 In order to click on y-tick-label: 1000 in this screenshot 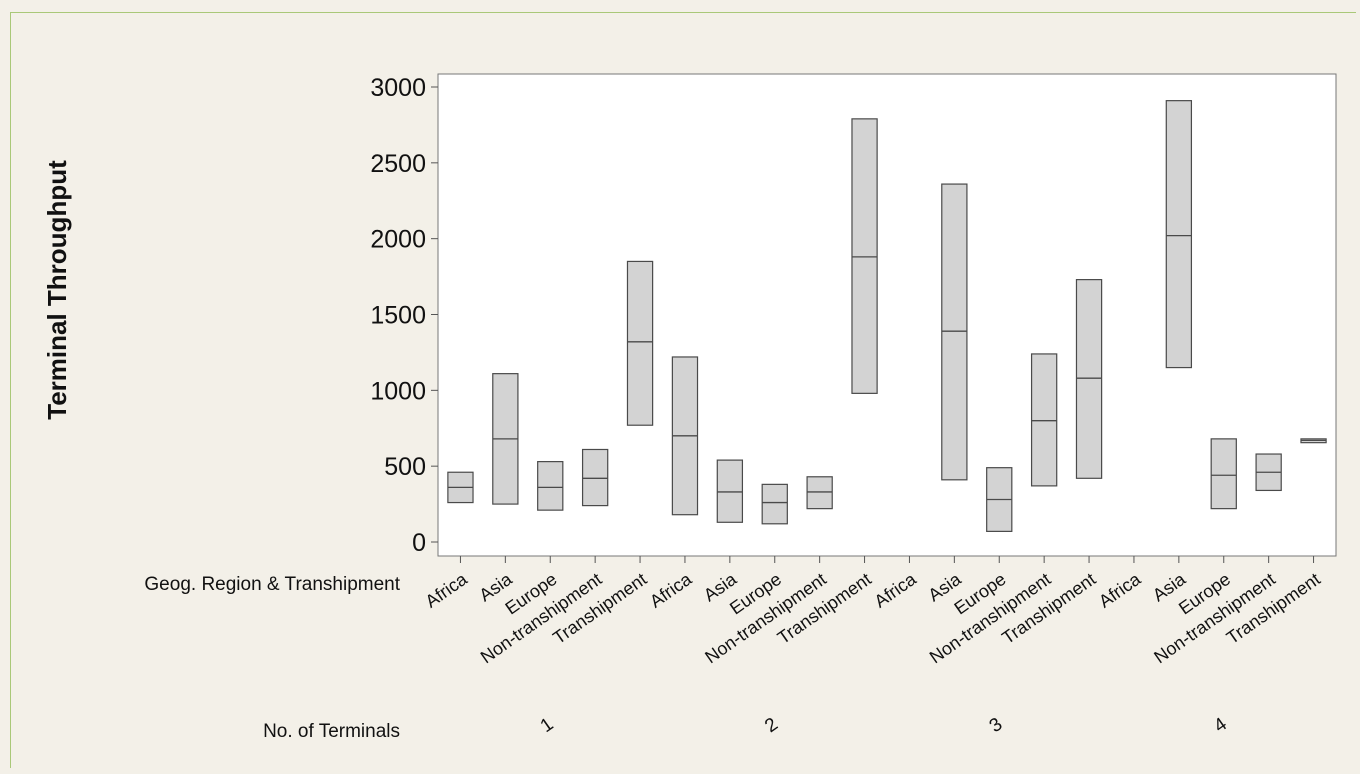, I will do `click(398, 391)`.